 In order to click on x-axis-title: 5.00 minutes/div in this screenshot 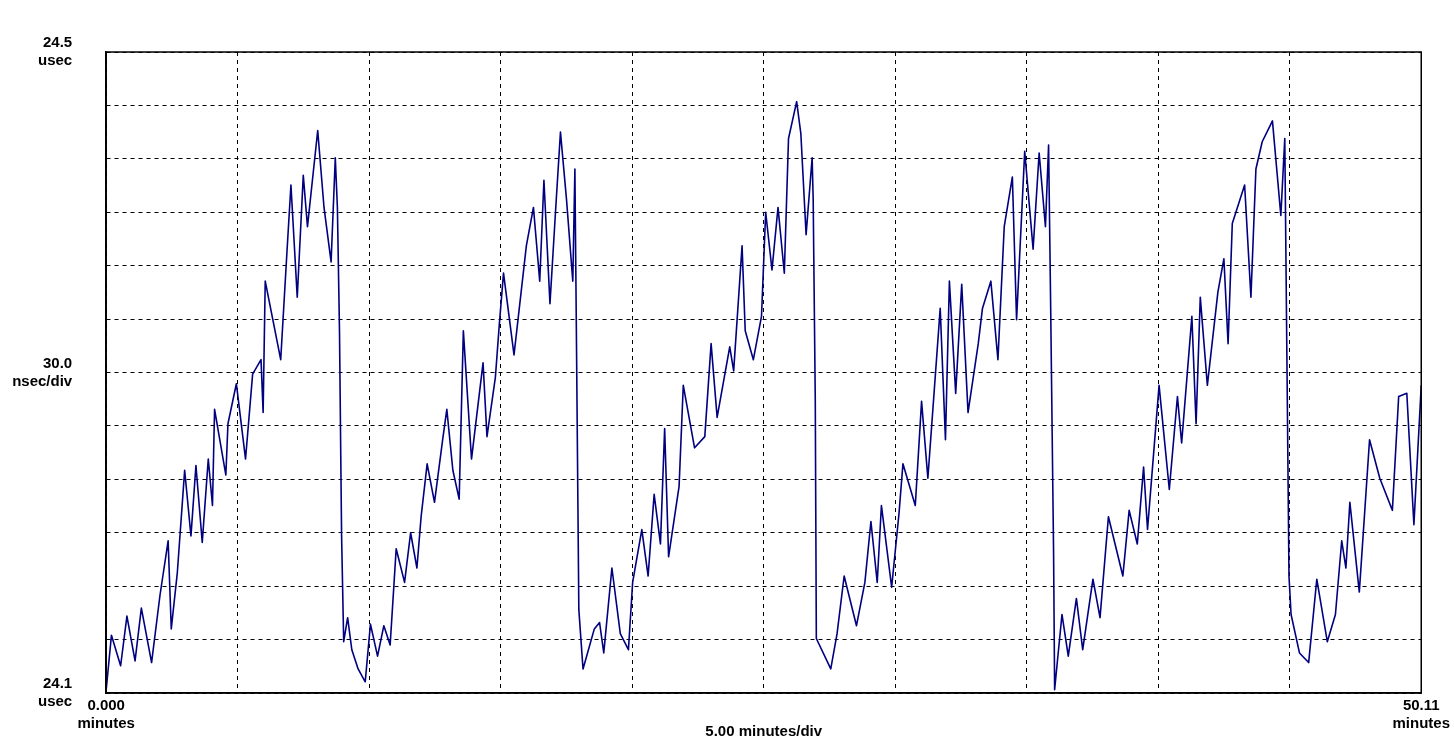, I will do `click(764, 731)`.